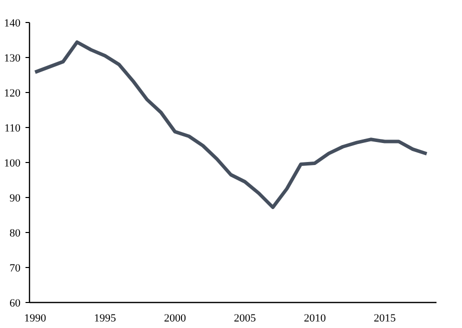  I want to click on y-tick-label: 90, so click(15, 198).